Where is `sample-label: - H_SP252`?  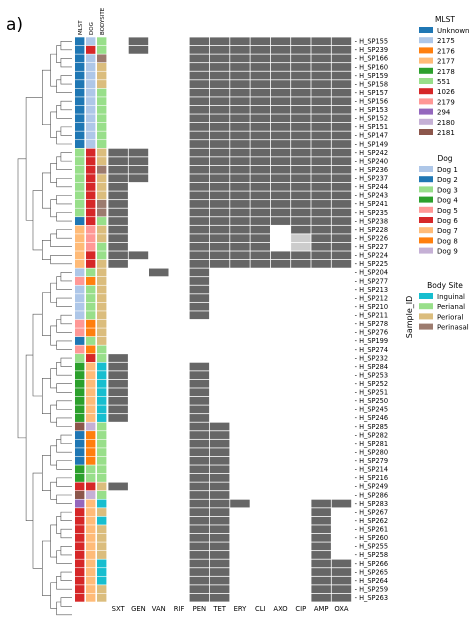
sample-label: - H_SP252 is located at coordinates (371, 384).